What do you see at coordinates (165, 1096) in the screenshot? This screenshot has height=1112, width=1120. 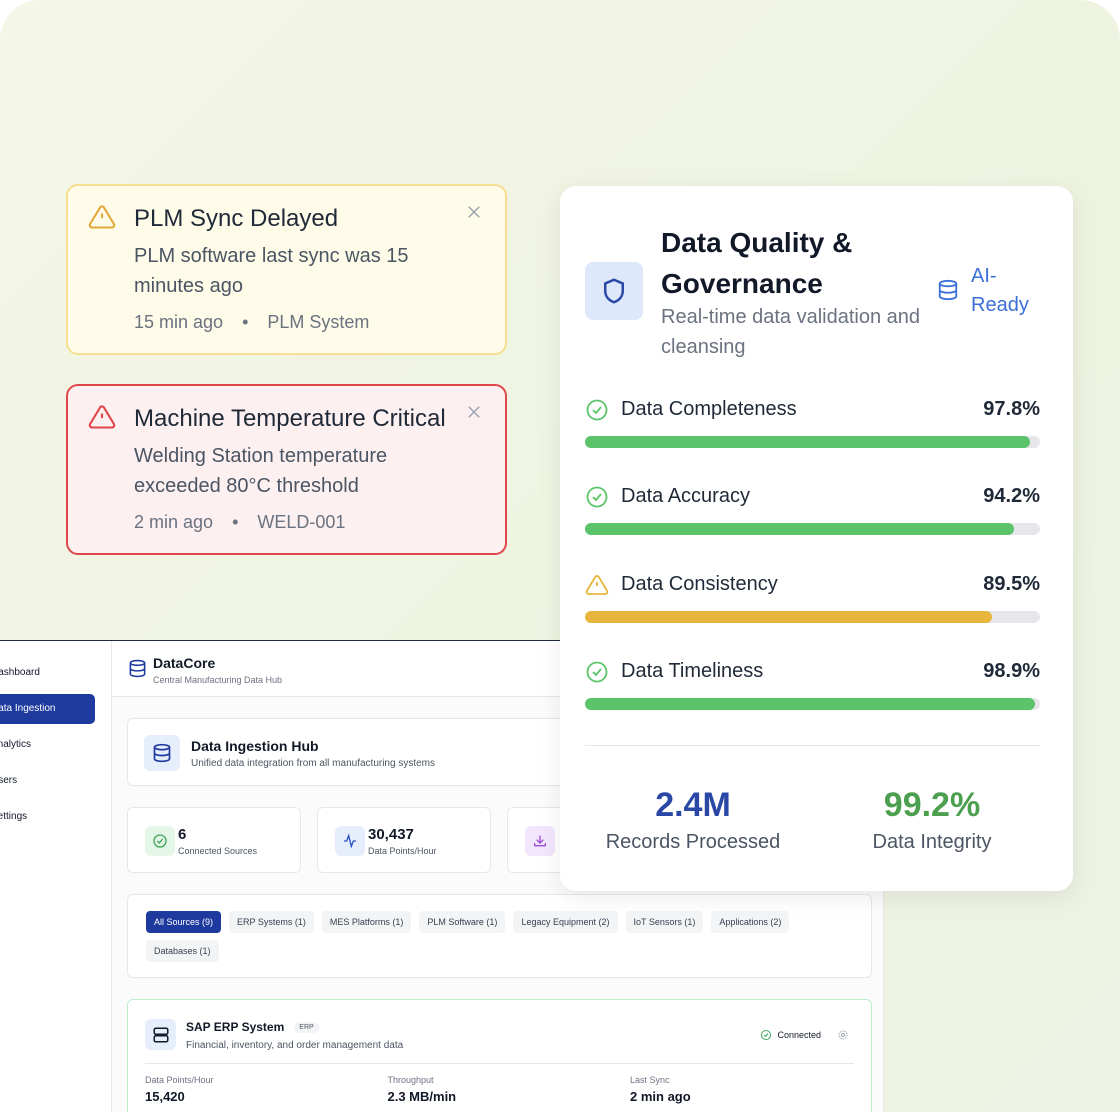 I see `metric-value: 15,420` at bounding box center [165, 1096].